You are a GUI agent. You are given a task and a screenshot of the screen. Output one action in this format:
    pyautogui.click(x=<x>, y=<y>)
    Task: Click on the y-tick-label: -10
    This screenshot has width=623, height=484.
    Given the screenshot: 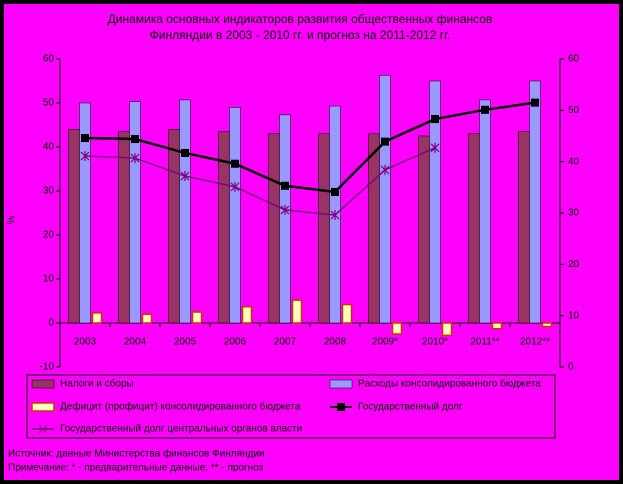 What is the action you would take?
    pyautogui.click(x=47, y=367)
    